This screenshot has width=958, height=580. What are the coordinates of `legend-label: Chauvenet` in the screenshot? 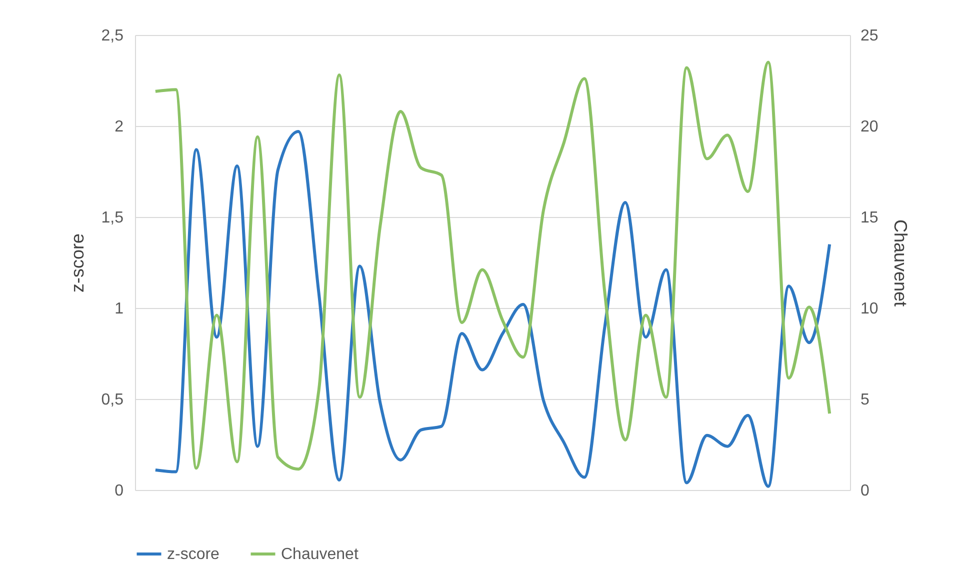 It's located at (320, 554).